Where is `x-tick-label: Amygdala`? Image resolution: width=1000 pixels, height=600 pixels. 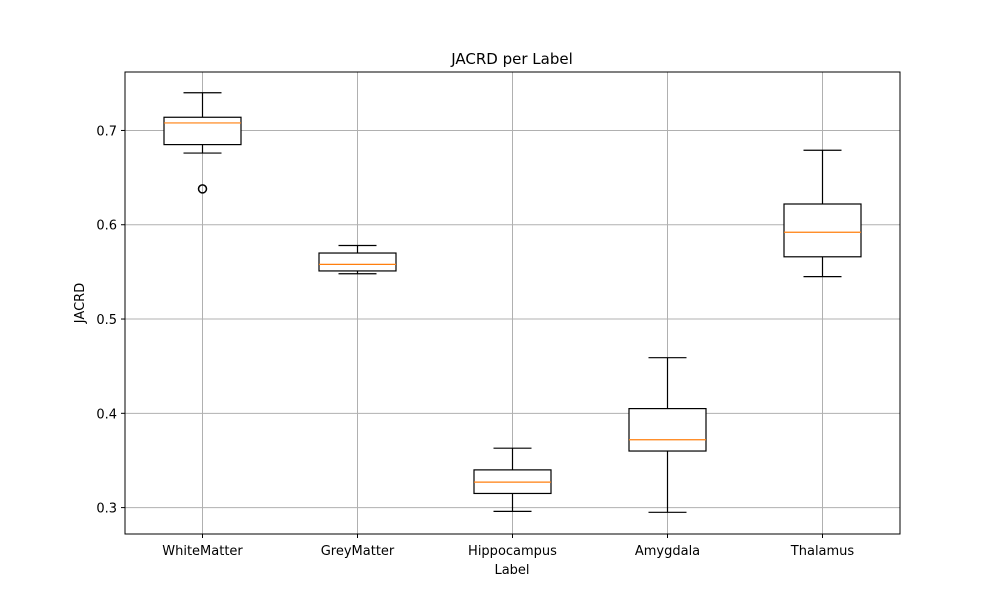
x-tick-label: Amygdala is located at coordinates (667, 551).